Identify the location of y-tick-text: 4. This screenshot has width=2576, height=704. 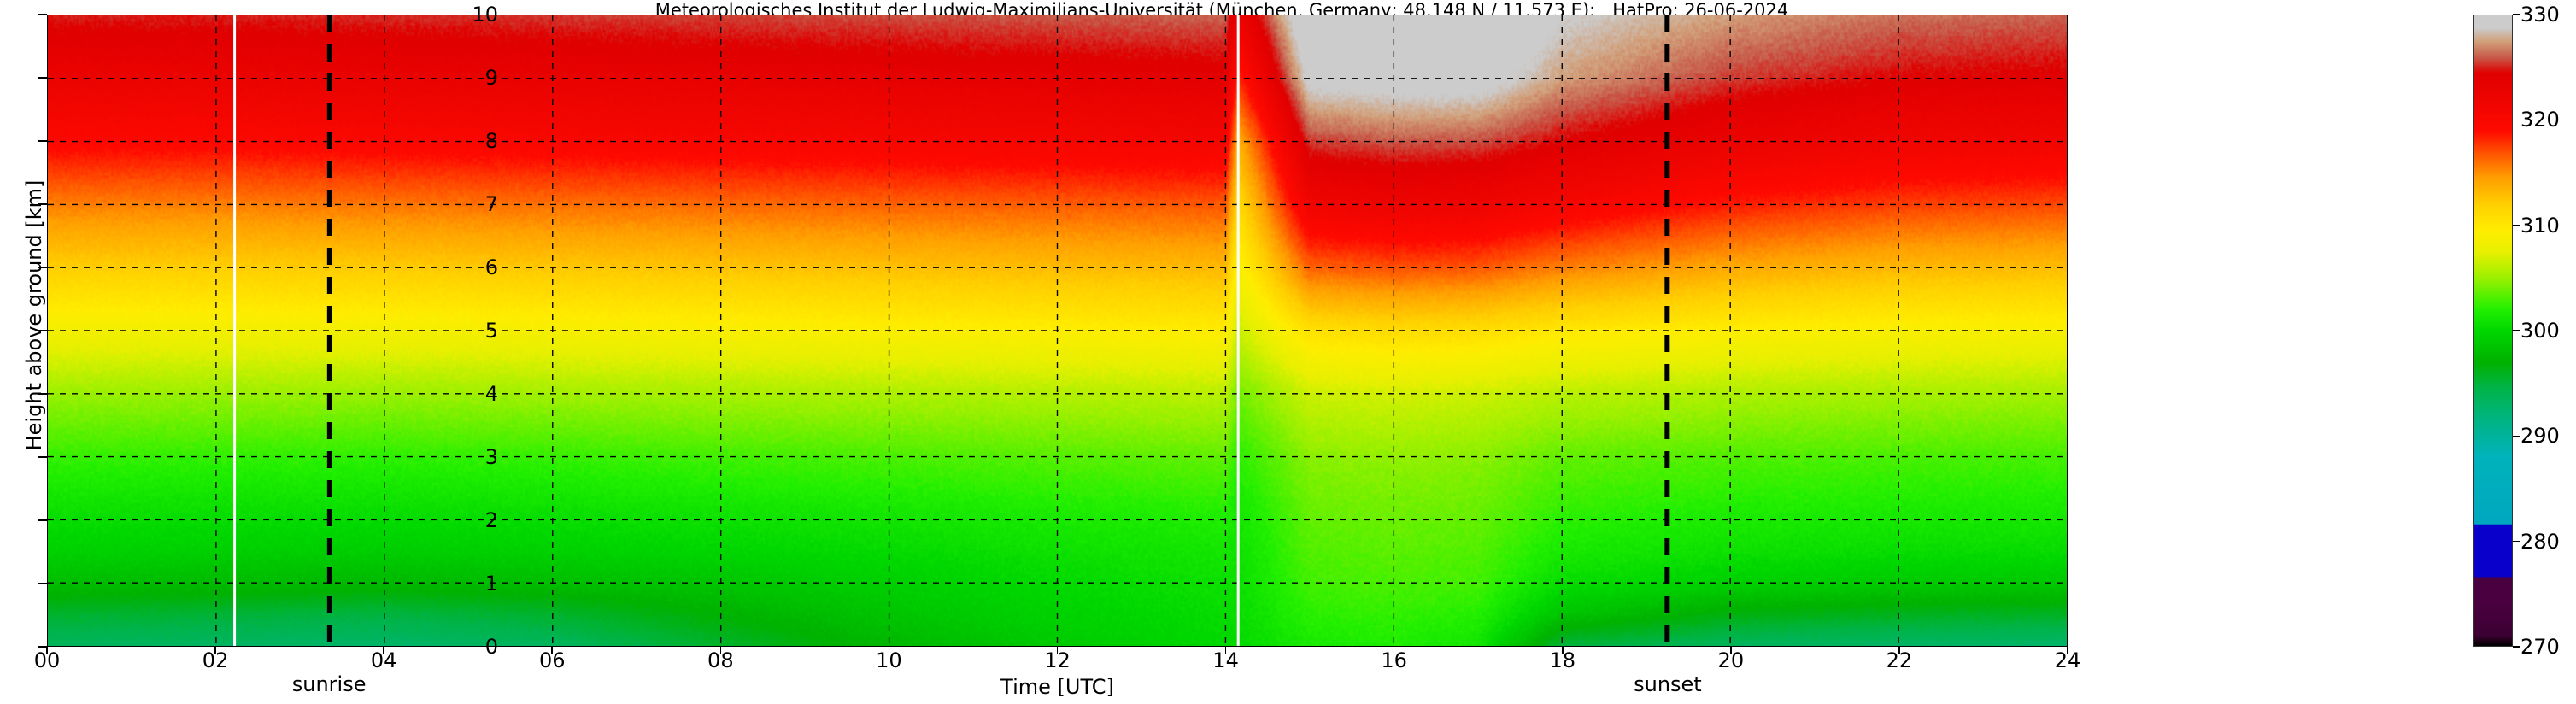
(491, 394).